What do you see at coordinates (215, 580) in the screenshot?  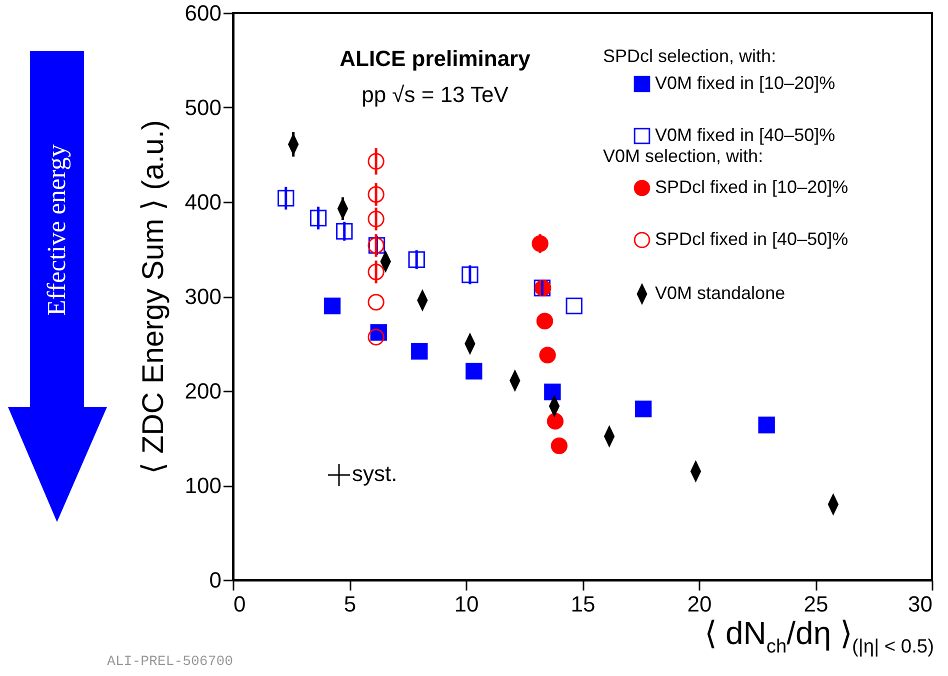 I see `y-tick-label: 0` at bounding box center [215, 580].